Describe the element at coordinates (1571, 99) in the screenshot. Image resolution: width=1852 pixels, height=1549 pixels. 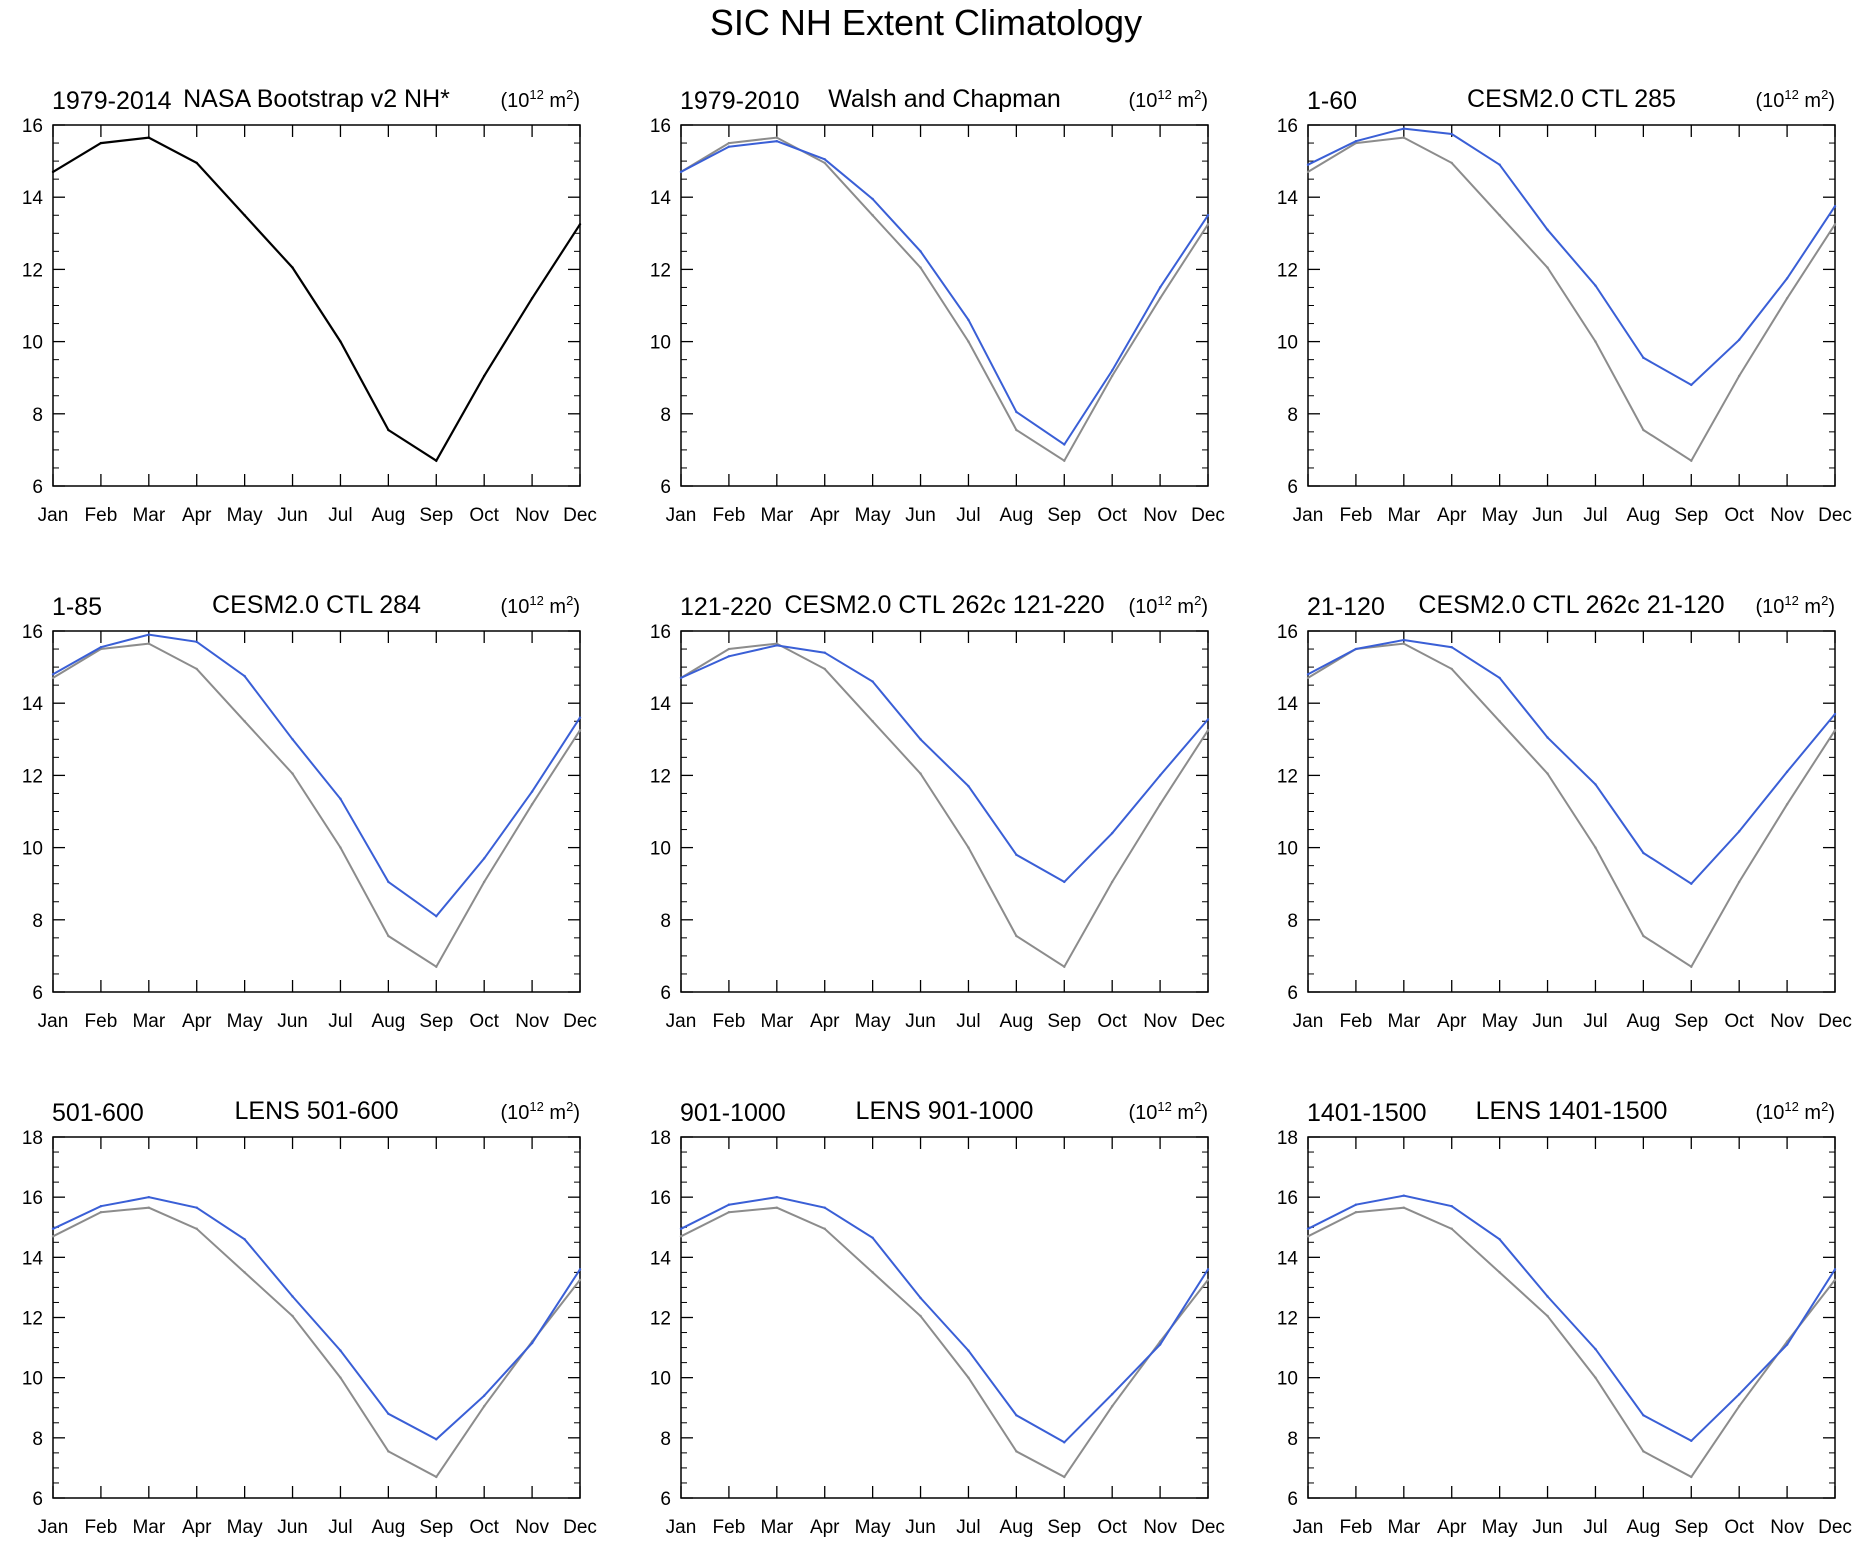
I see `panel-title: CESM2.0 CTL 285` at that location.